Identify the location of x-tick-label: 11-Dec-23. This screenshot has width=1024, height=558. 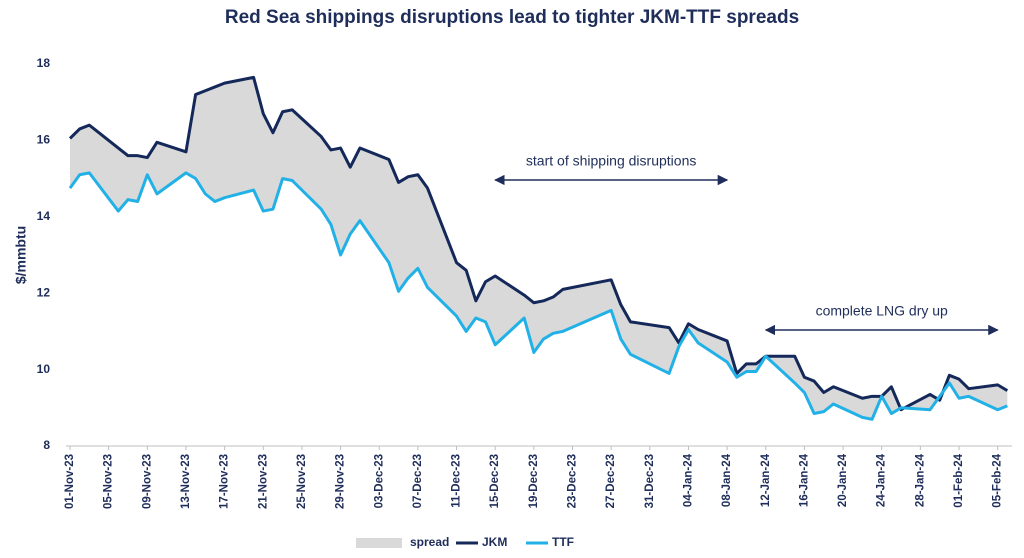
(457, 481).